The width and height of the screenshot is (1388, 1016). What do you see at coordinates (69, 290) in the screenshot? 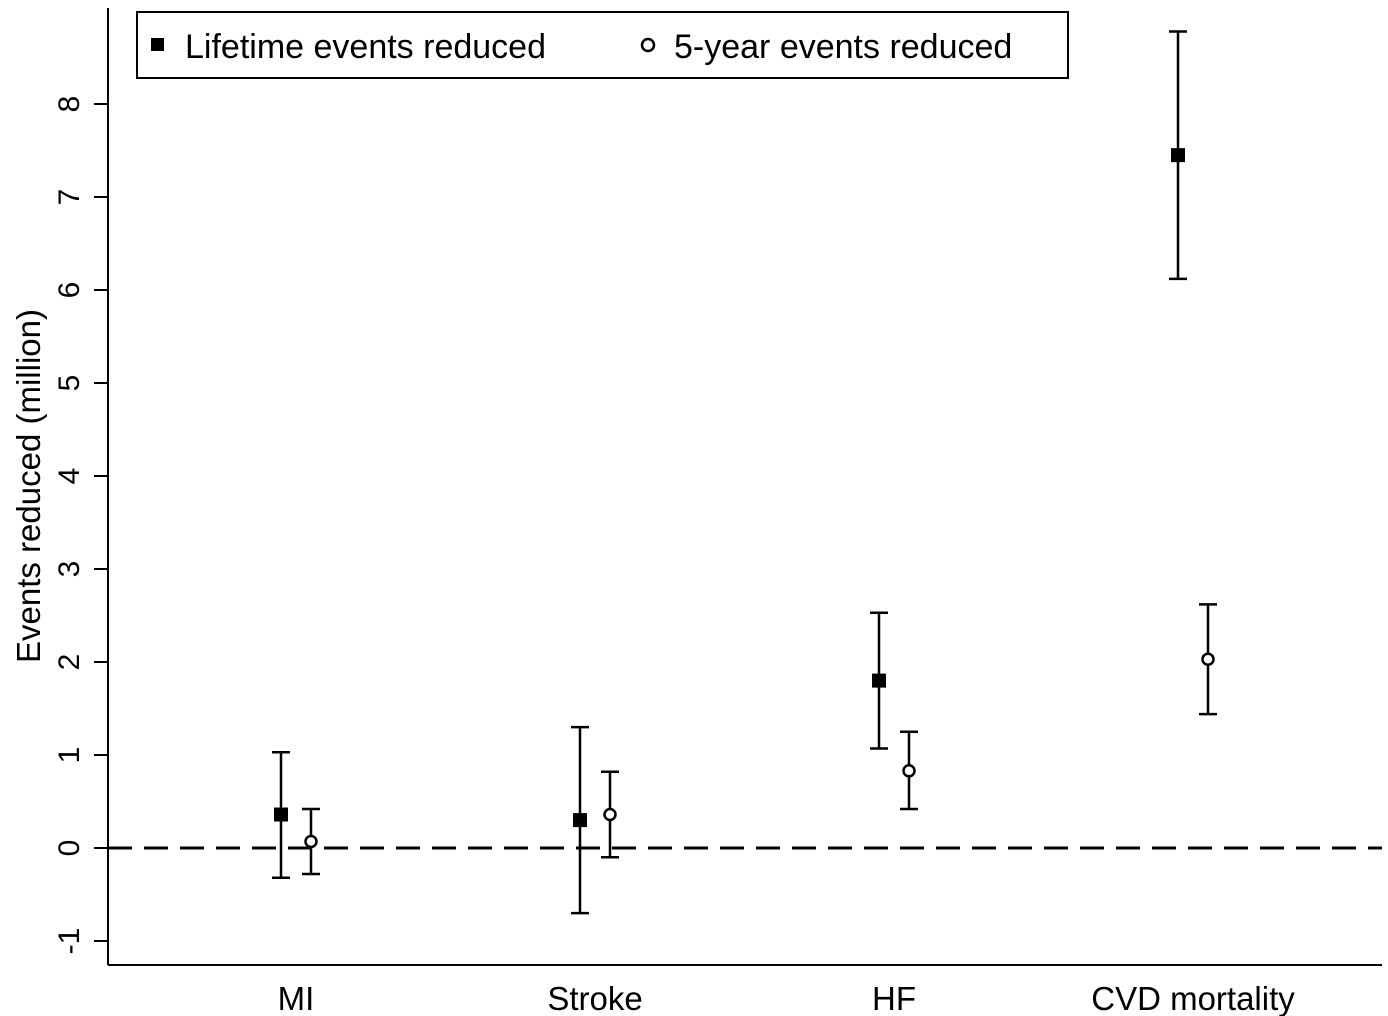
I see `y-tick-label-7: 6` at bounding box center [69, 290].